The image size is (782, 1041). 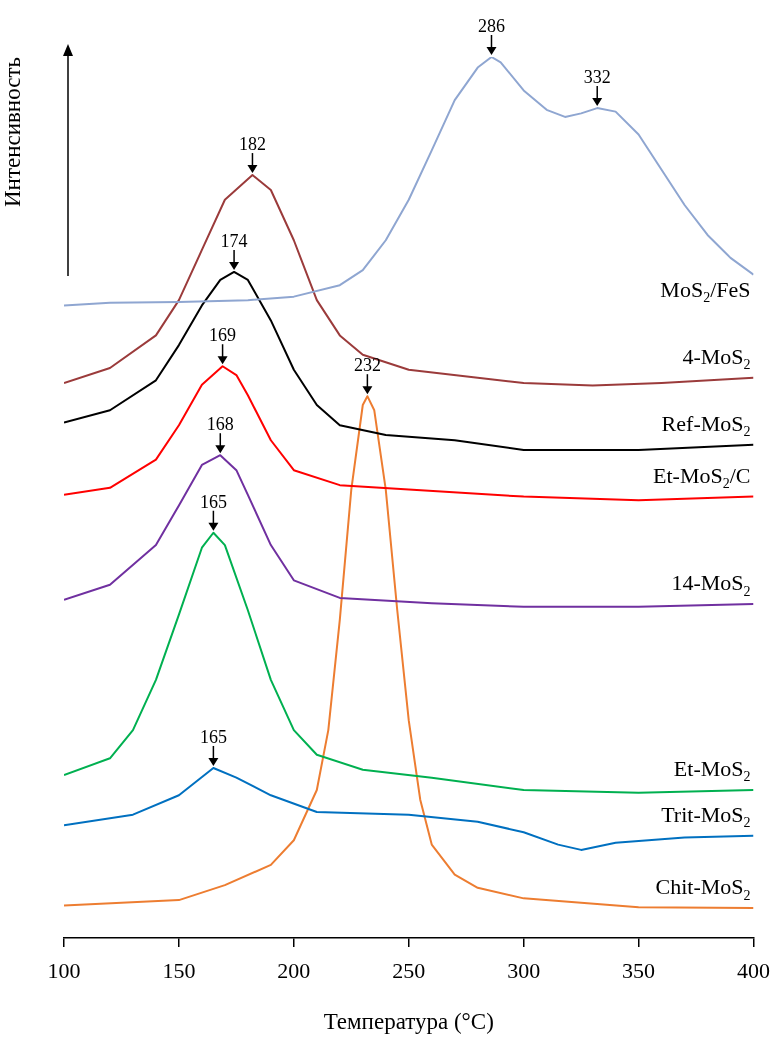 What do you see at coordinates (252, 144) in the screenshot?
I see `annotation: 182` at bounding box center [252, 144].